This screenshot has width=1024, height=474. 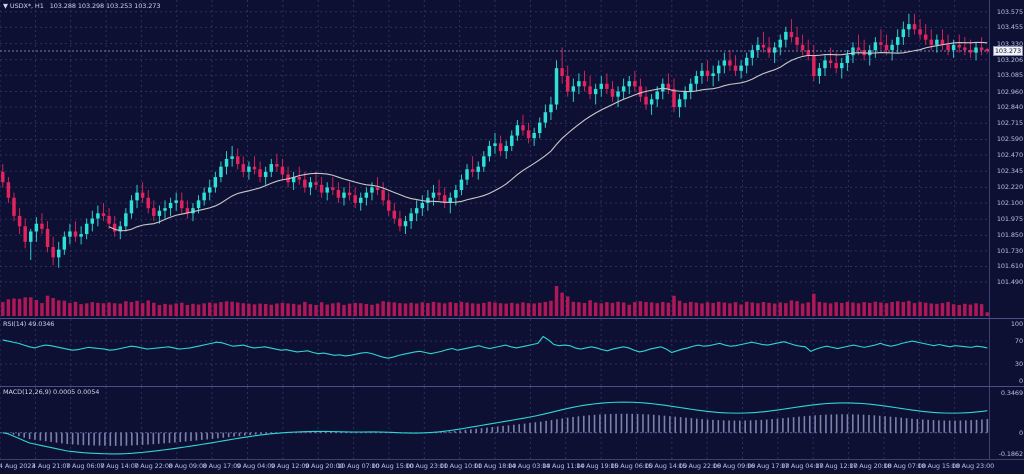 I want to click on time-axis-tick: 17 Aug 20:00, so click(x=870, y=466).